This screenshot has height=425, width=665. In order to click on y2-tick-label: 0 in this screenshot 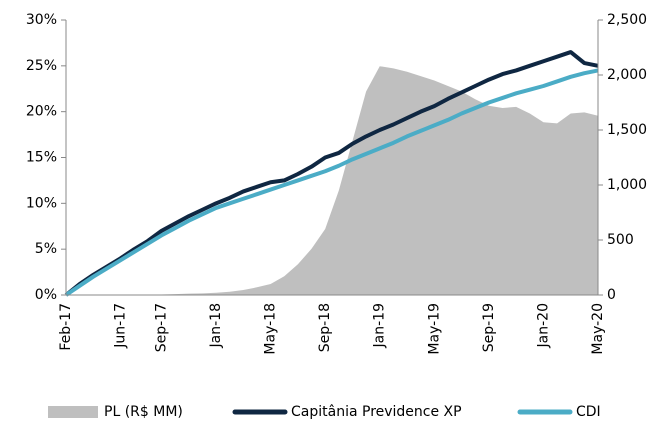, I will do `click(611, 295)`.